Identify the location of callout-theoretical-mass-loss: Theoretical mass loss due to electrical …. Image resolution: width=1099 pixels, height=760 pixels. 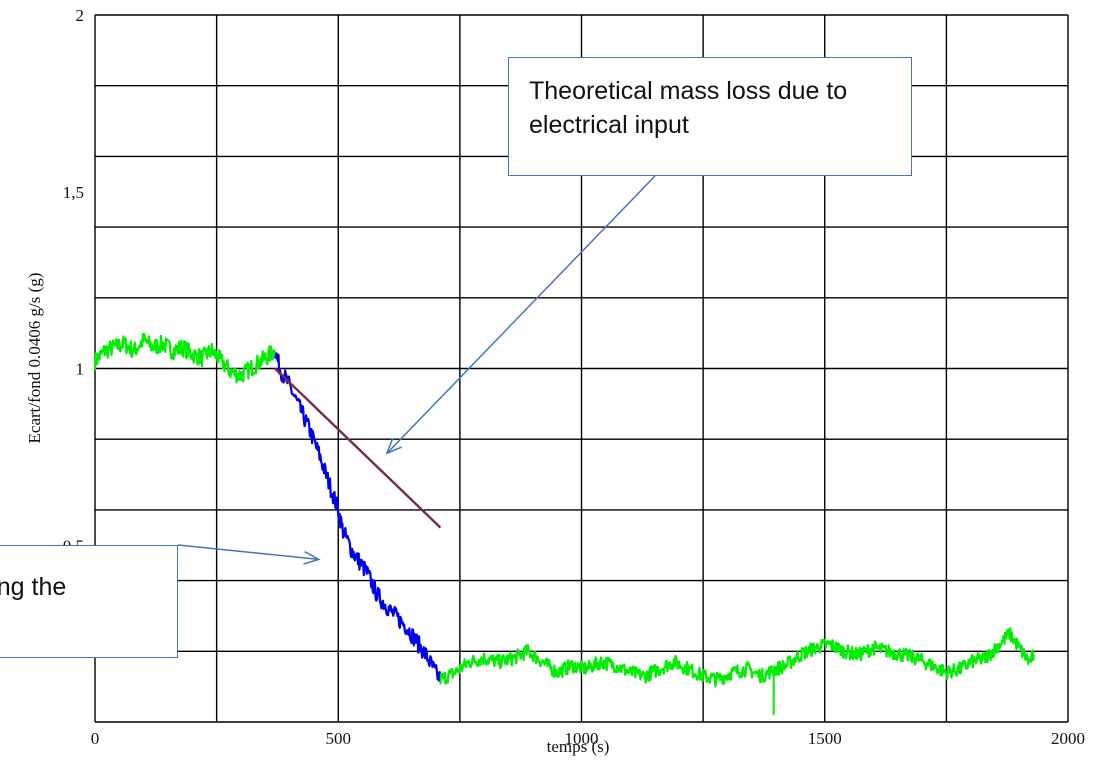
(710, 116).